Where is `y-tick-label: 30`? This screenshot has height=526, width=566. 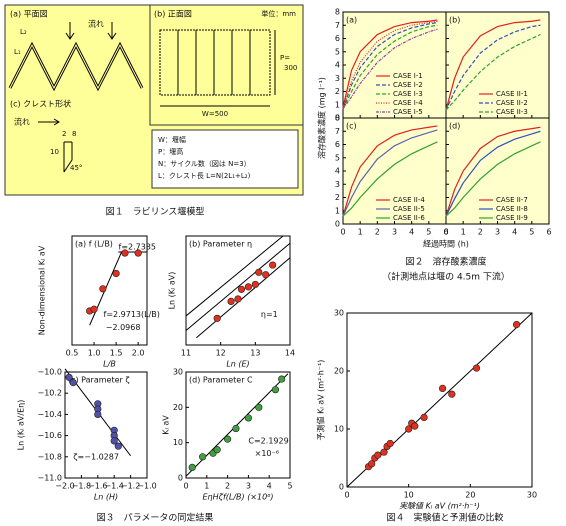
y-tick-label: 30 is located at coordinates (339, 313).